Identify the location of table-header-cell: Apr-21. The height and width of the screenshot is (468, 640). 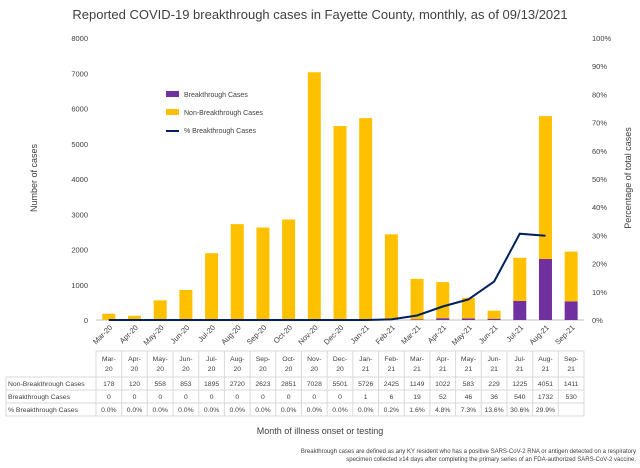
(442, 364).